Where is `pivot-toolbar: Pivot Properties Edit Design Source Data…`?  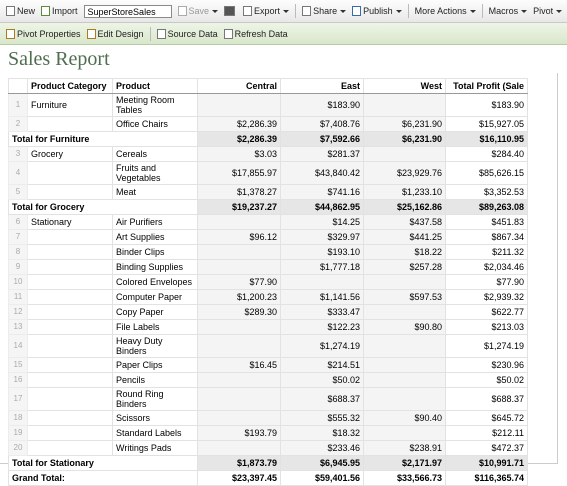
pivot-toolbar: Pivot Properties Edit Design Source Data… is located at coordinates (283, 34).